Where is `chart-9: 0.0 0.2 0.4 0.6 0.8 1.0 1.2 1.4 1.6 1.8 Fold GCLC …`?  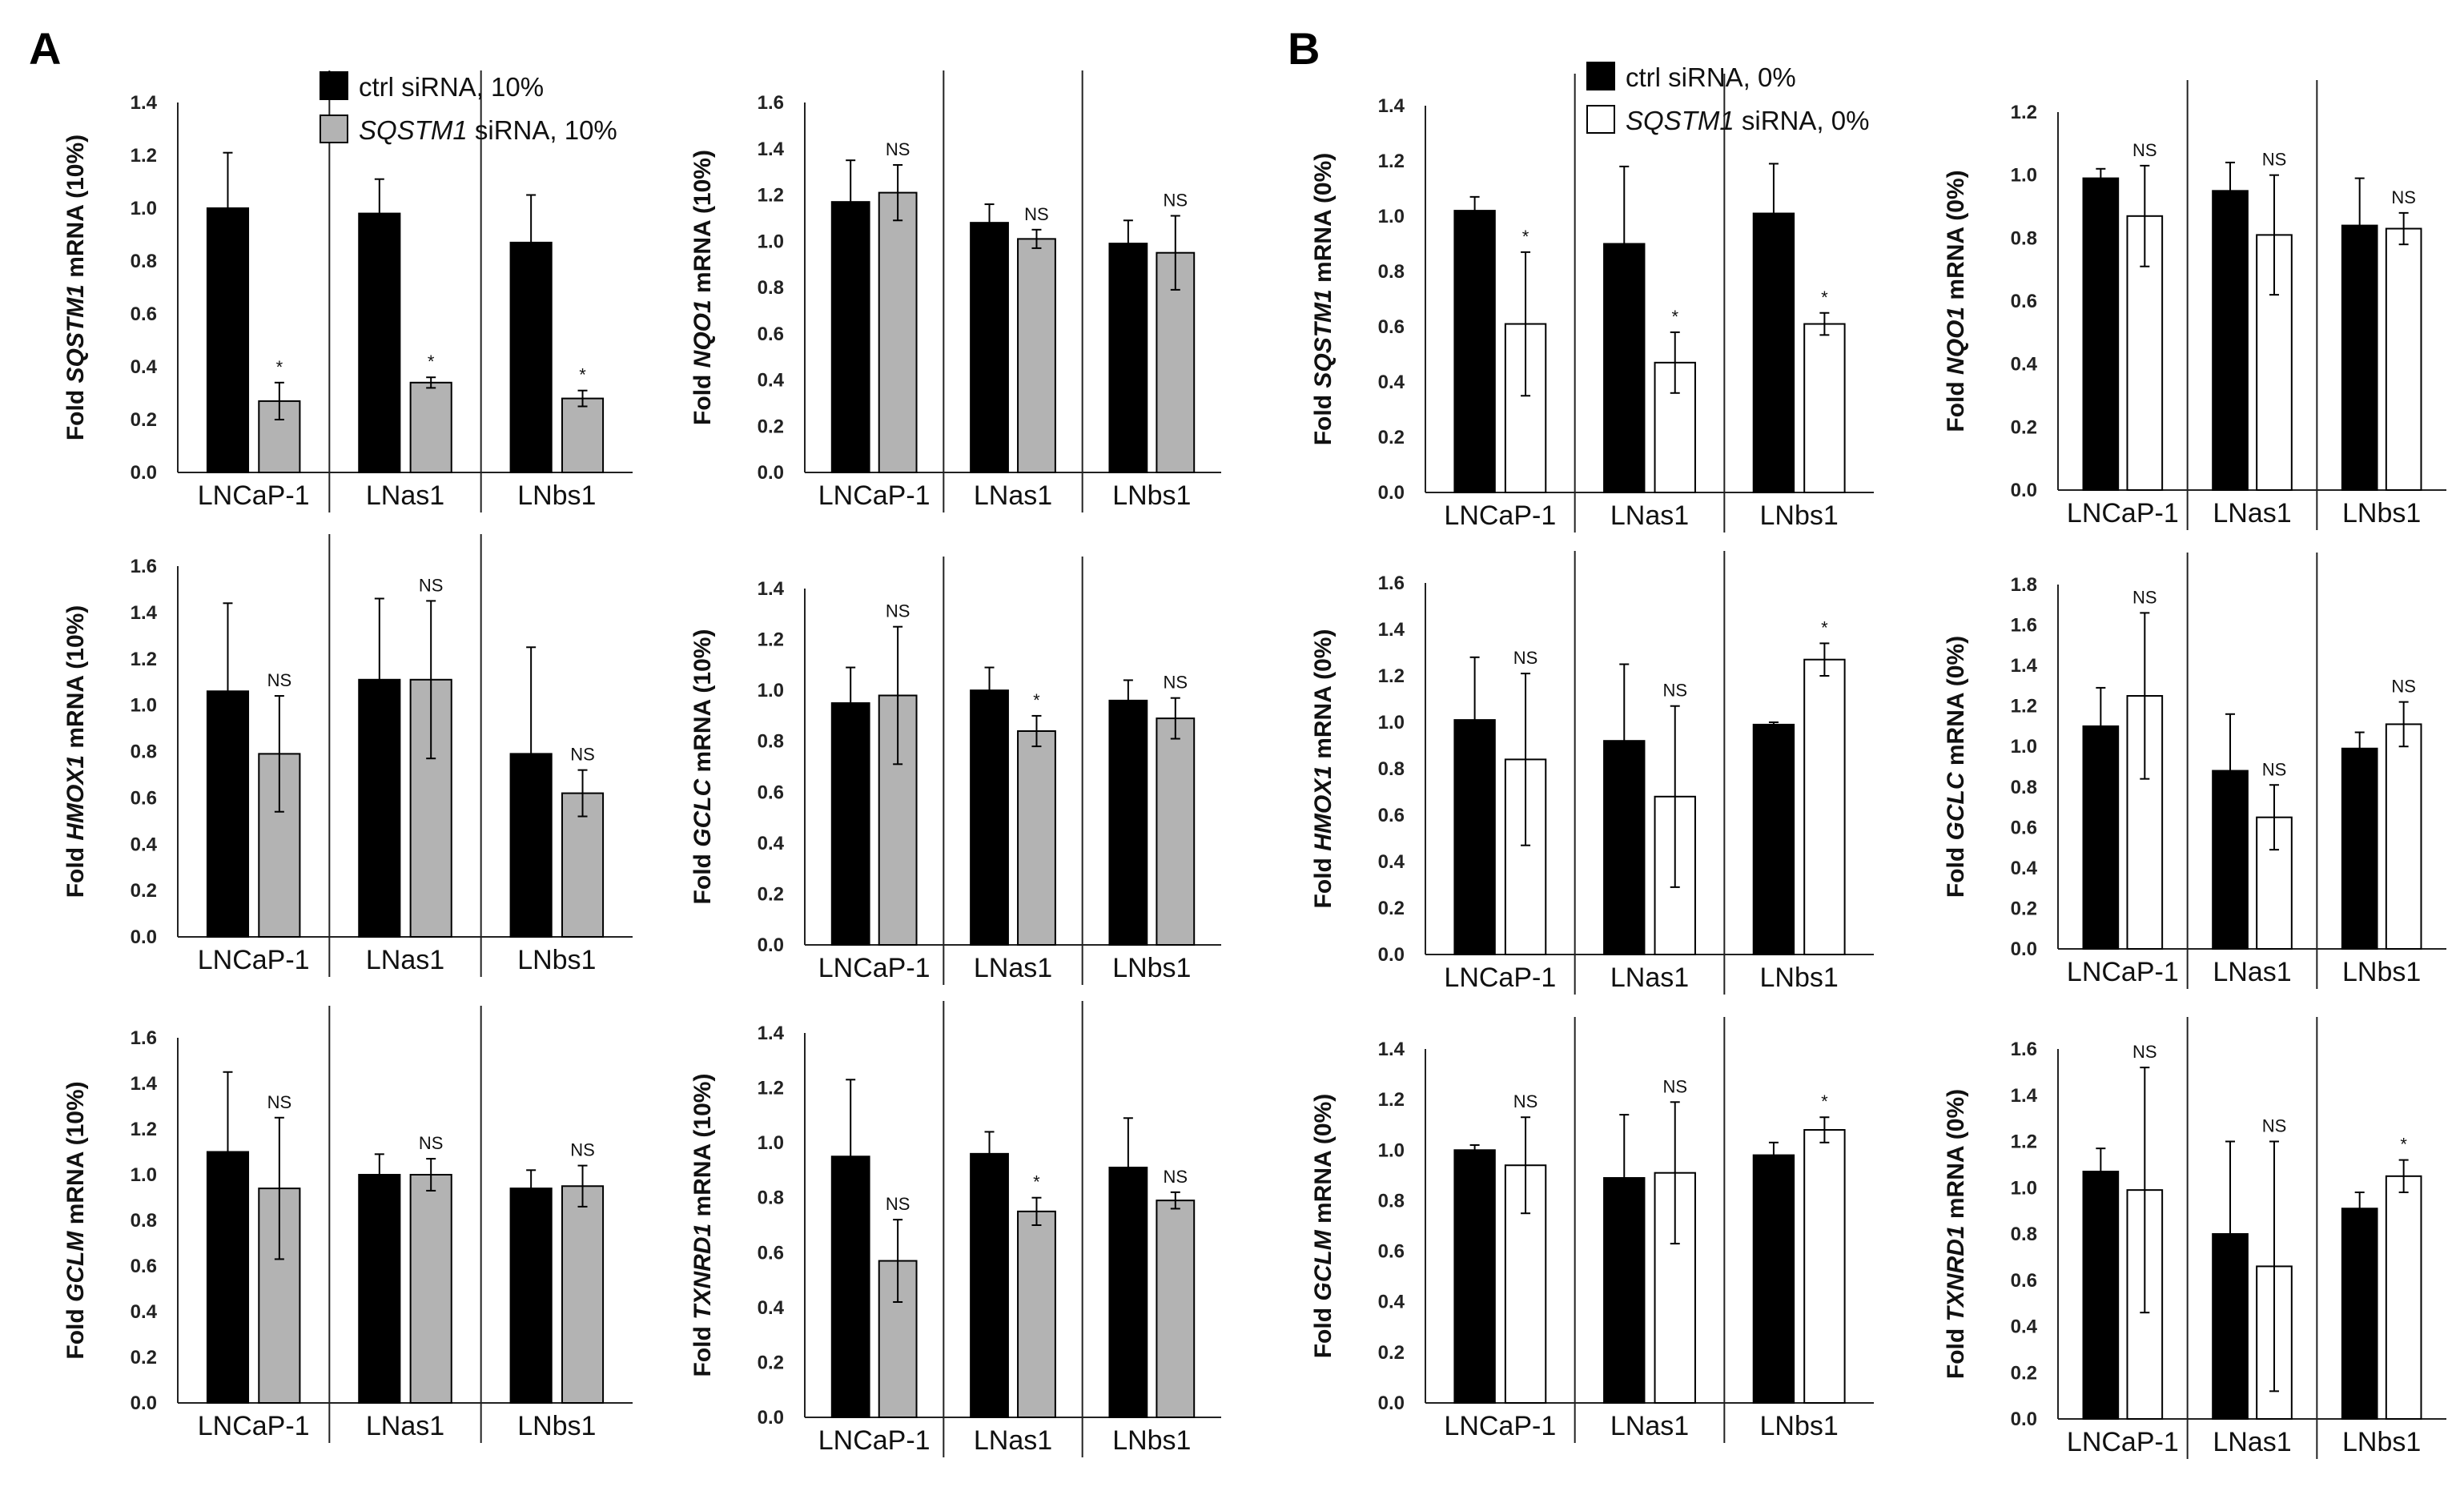 chart-9: 0.0 0.2 0.4 0.6 0.8 1.0 1.2 1.4 1.6 1.8 Fold GCLC … is located at coordinates (2194, 771).